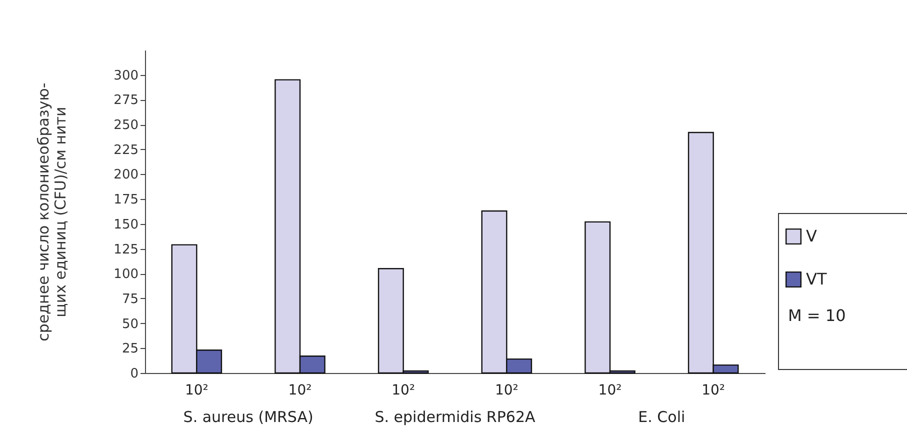  What do you see at coordinates (130, 299) in the screenshot?
I see `y-tick-label: 75` at bounding box center [130, 299].